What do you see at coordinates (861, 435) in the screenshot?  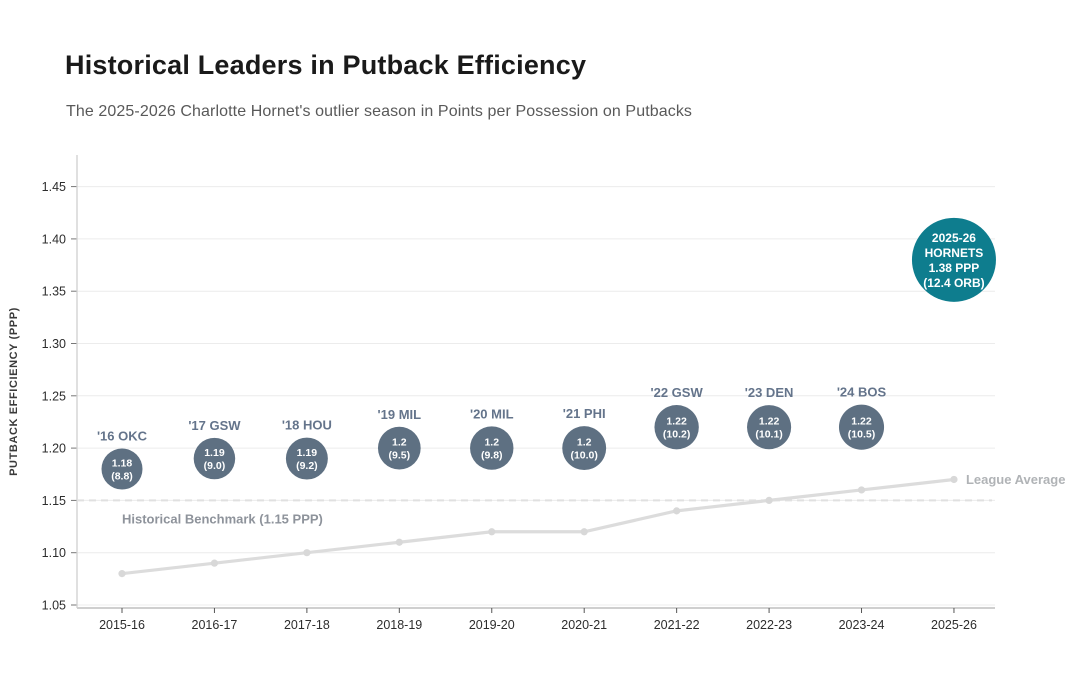 I see `bubble-orb-24-bos: (10.5)` at bounding box center [861, 435].